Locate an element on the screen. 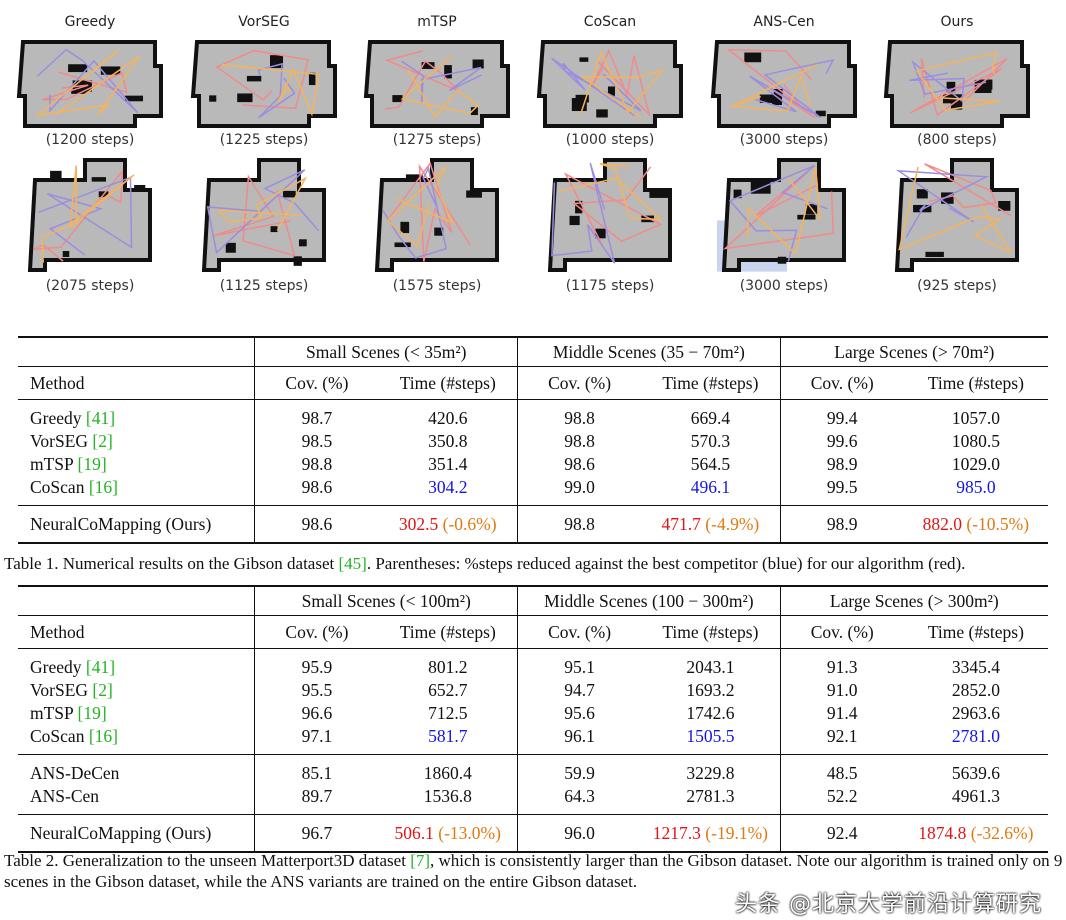 The height and width of the screenshot is (920, 1066). table-cell: 2043.1 is located at coordinates (710, 664).